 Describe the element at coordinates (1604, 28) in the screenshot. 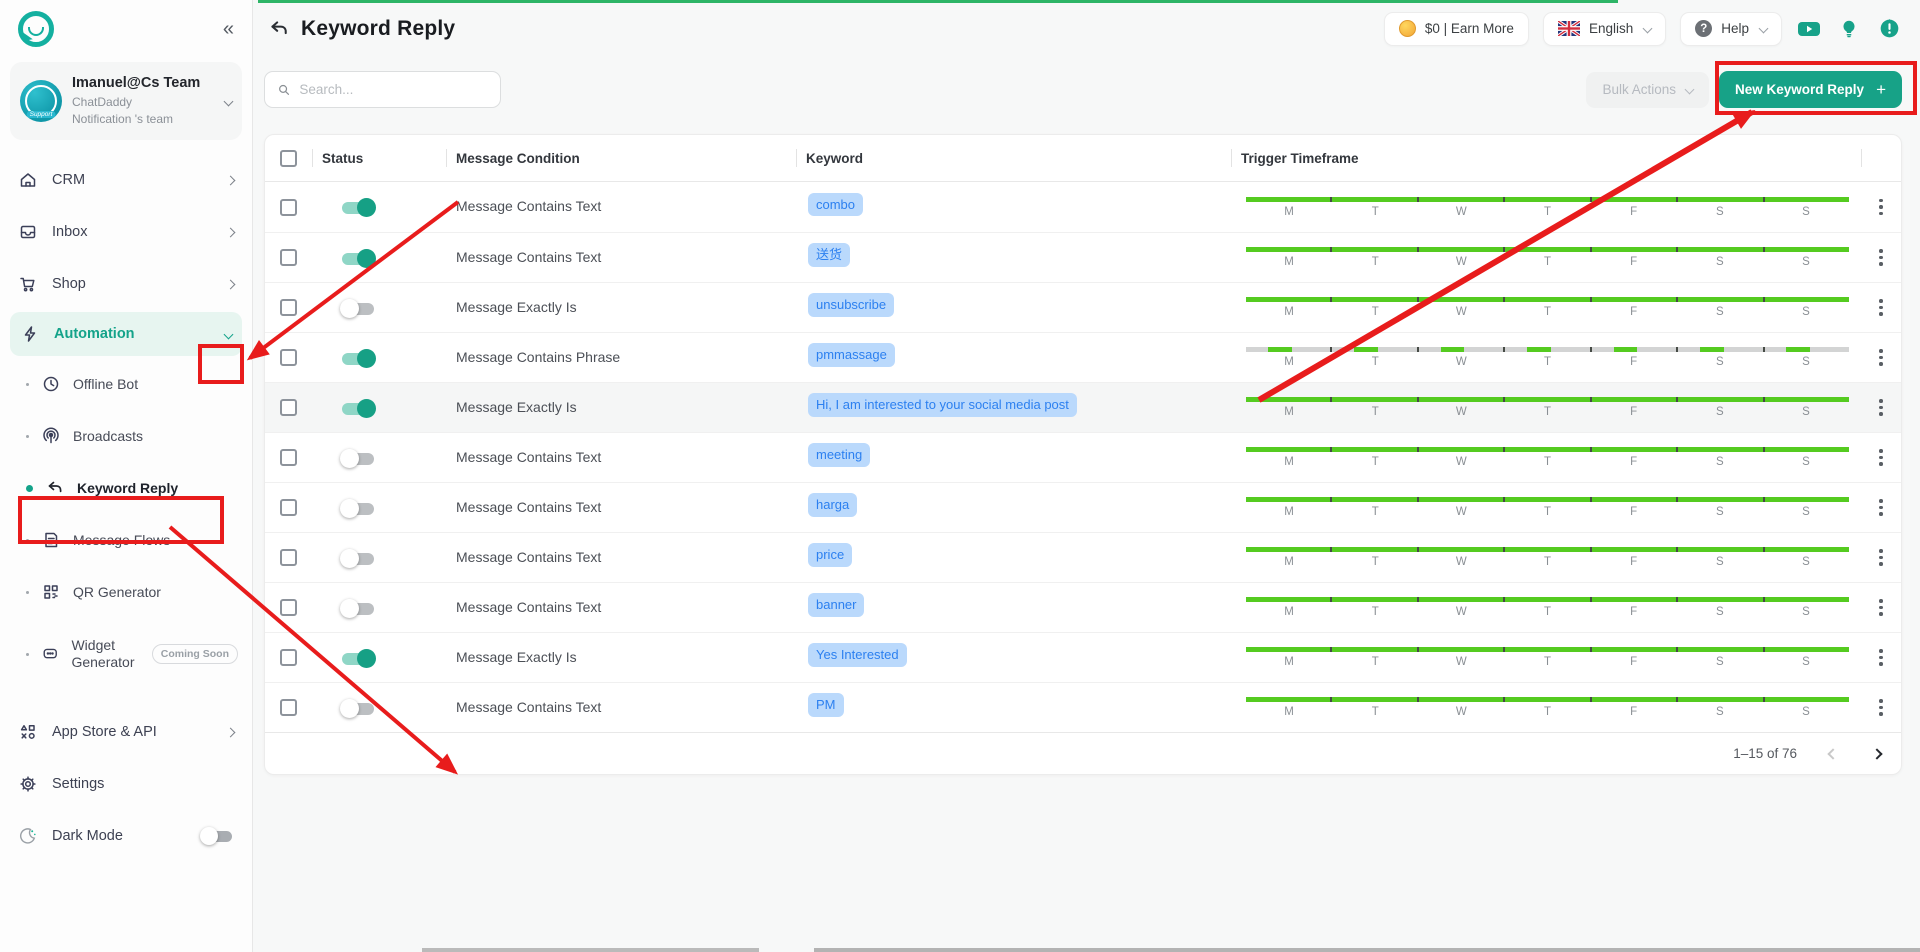

I see `language-selector: English` at that location.